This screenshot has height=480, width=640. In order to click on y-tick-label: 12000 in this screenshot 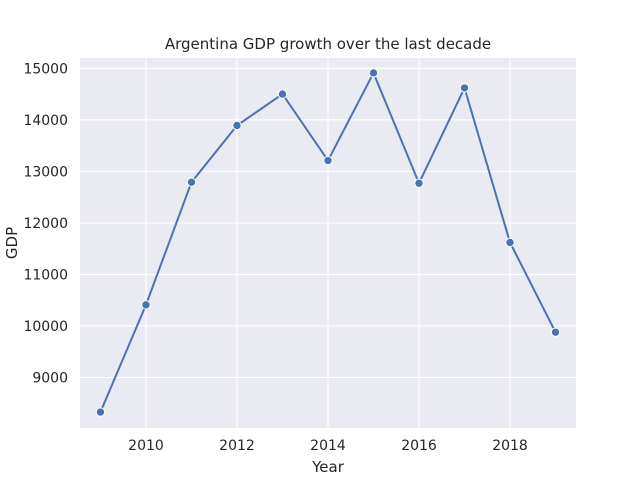, I will do `click(45, 224)`.